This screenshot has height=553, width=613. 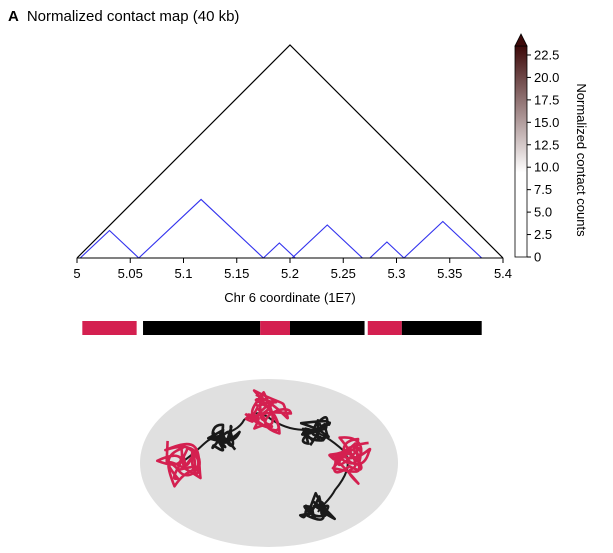 What do you see at coordinates (13, 16) in the screenshot?
I see `panel-letter: A` at bounding box center [13, 16].